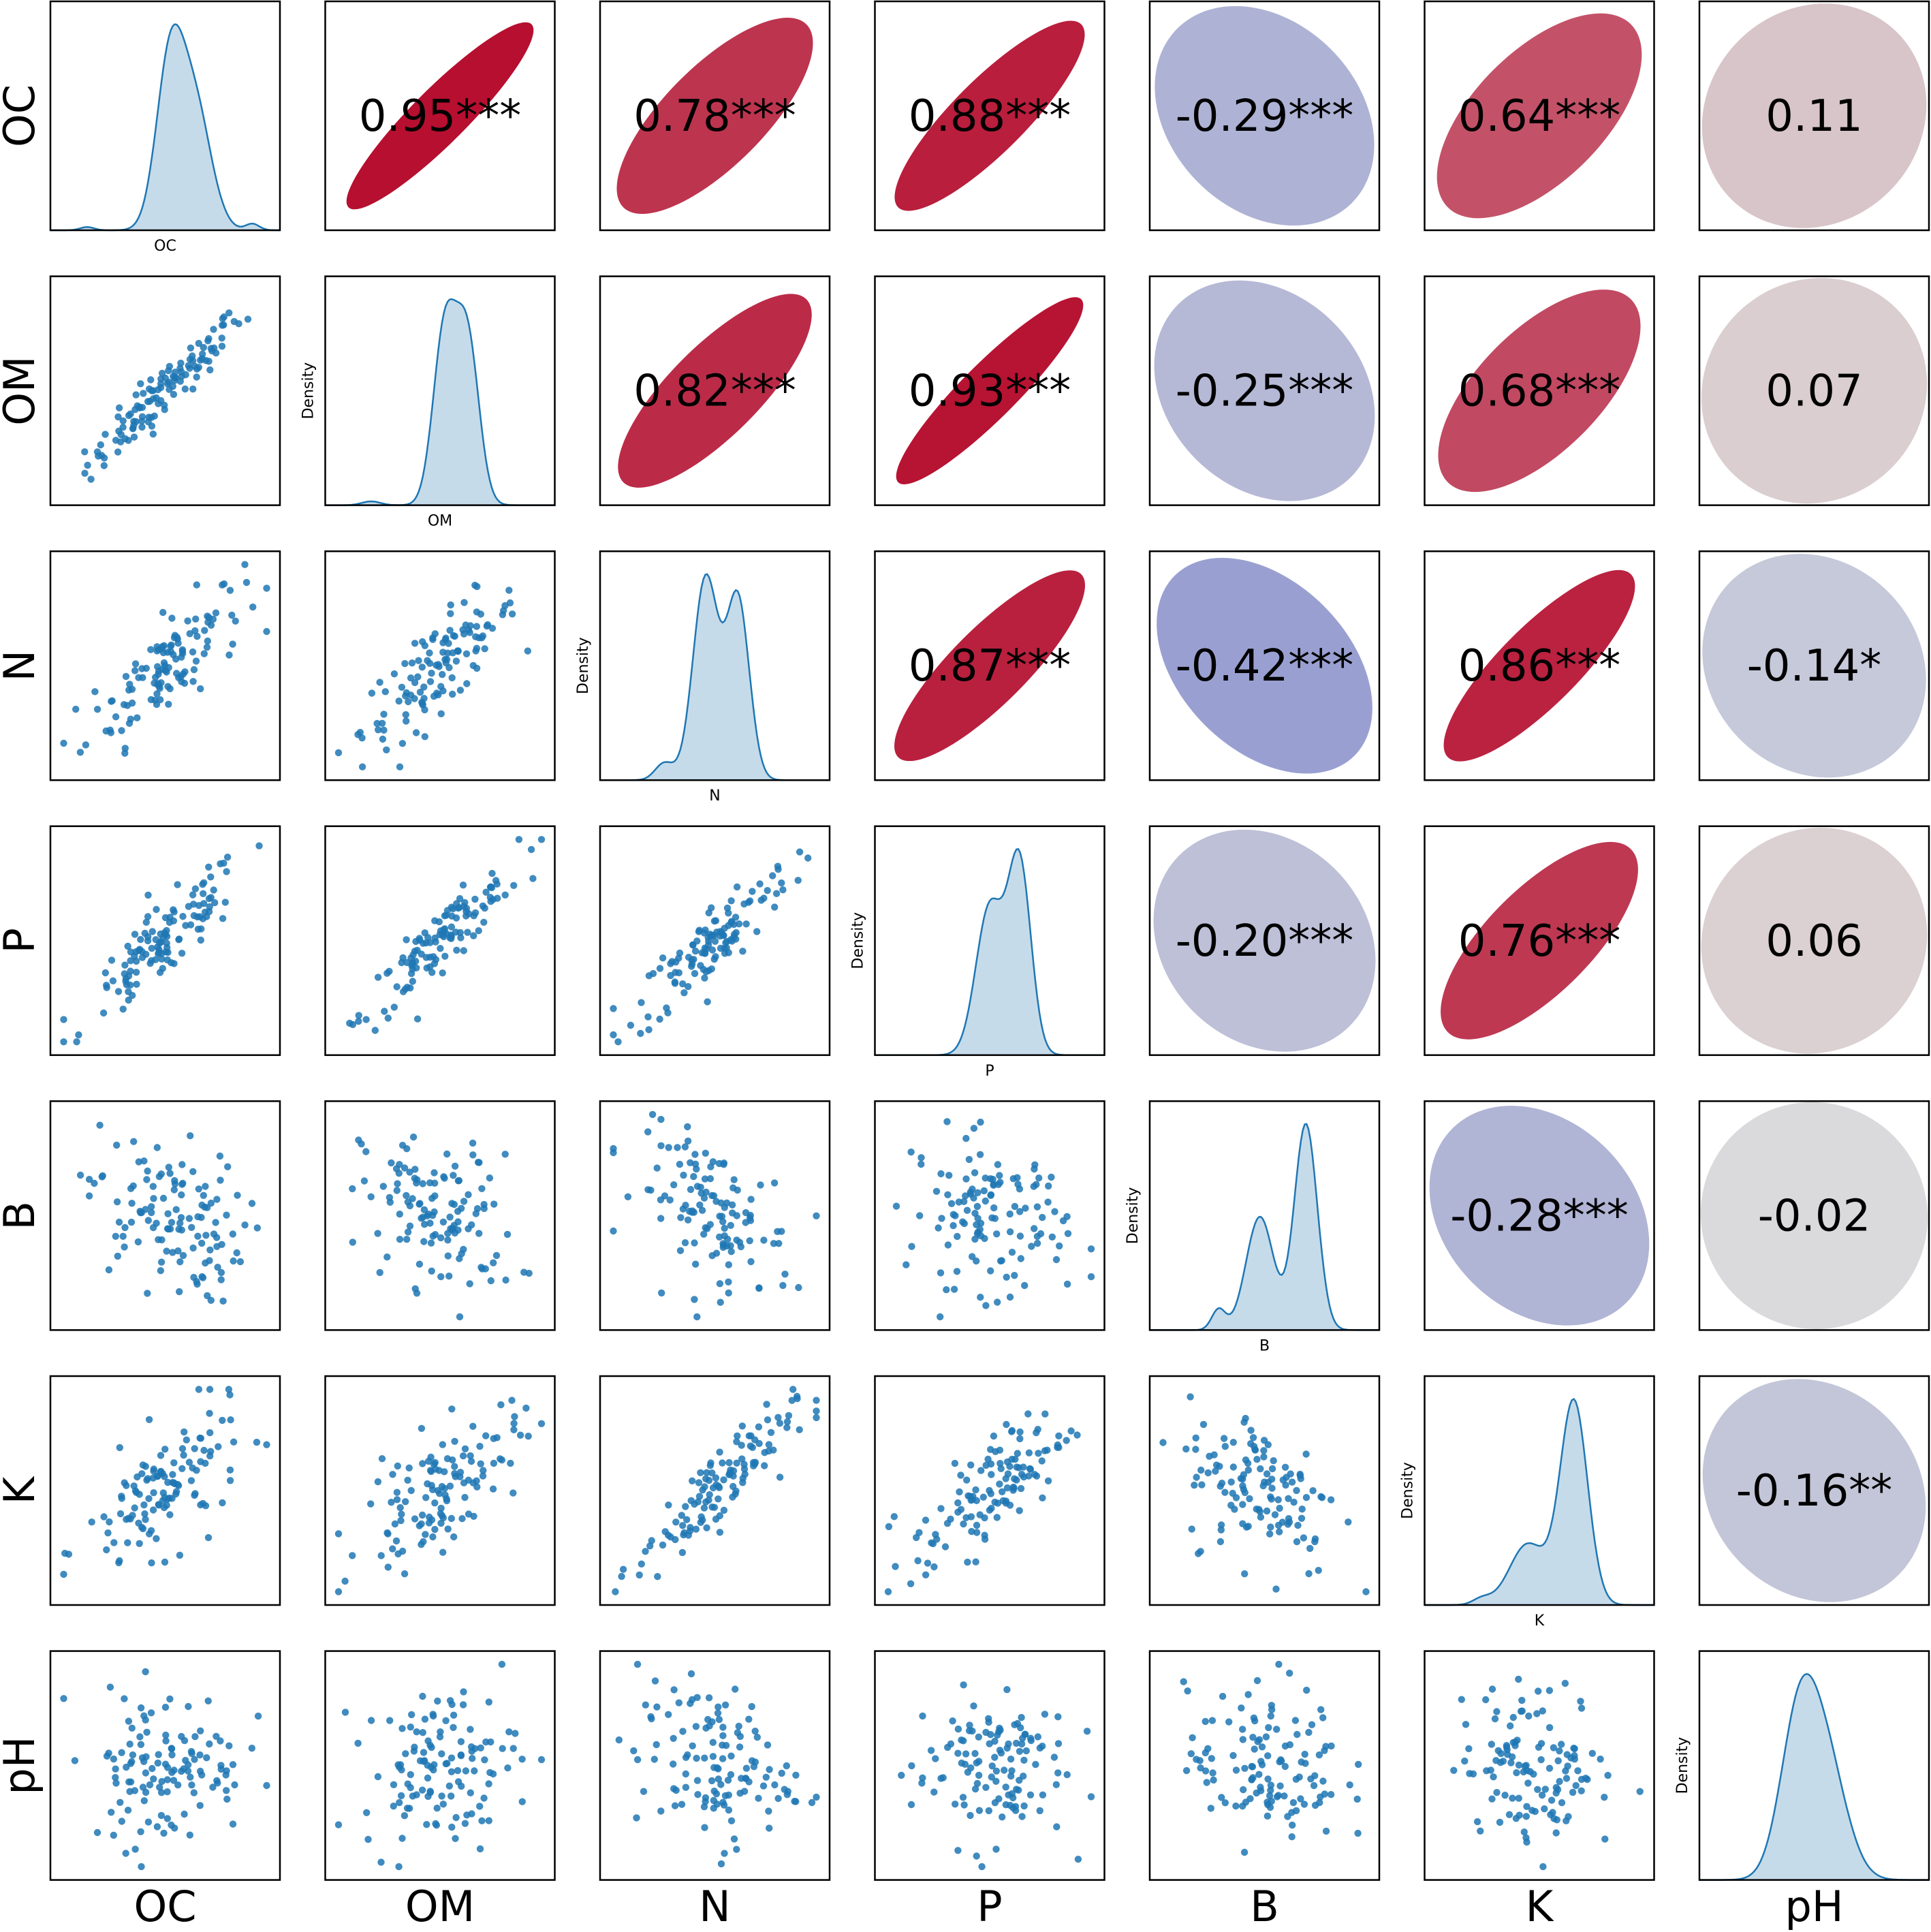 The height and width of the screenshot is (1932, 1931). I want to click on corr-label-P-B: -0.20***, so click(1265, 942).